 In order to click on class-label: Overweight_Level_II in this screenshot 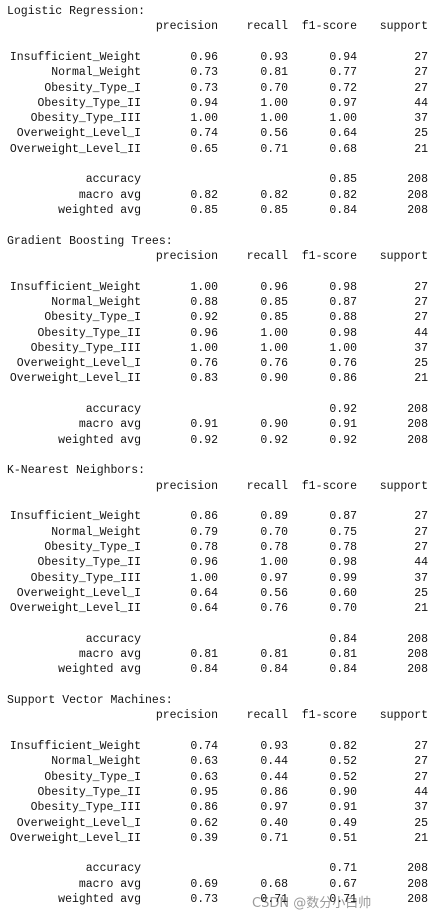, I will do `click(75, 149)`.